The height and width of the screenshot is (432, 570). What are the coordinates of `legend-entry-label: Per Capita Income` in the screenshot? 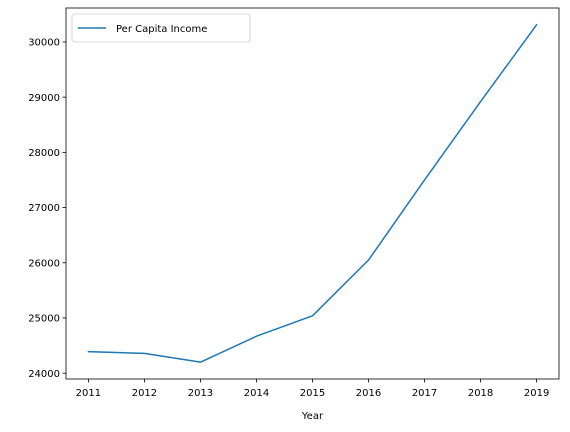 It's located at (161, 29).